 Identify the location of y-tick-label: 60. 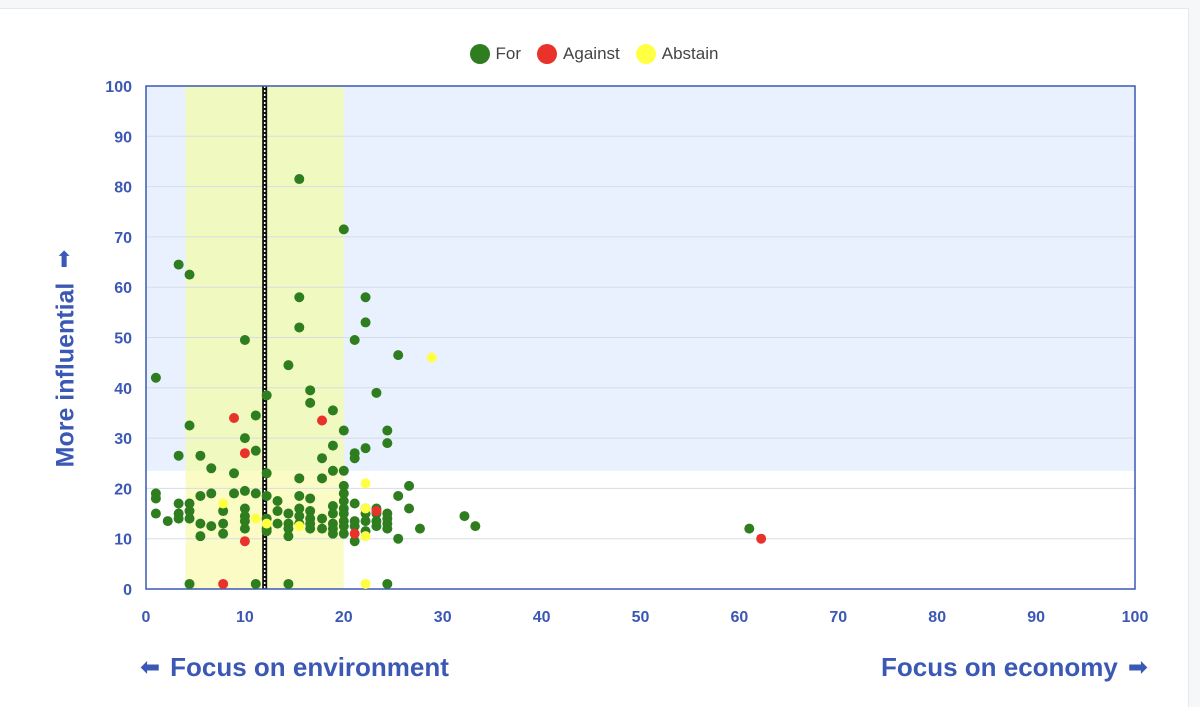
(123, 288).